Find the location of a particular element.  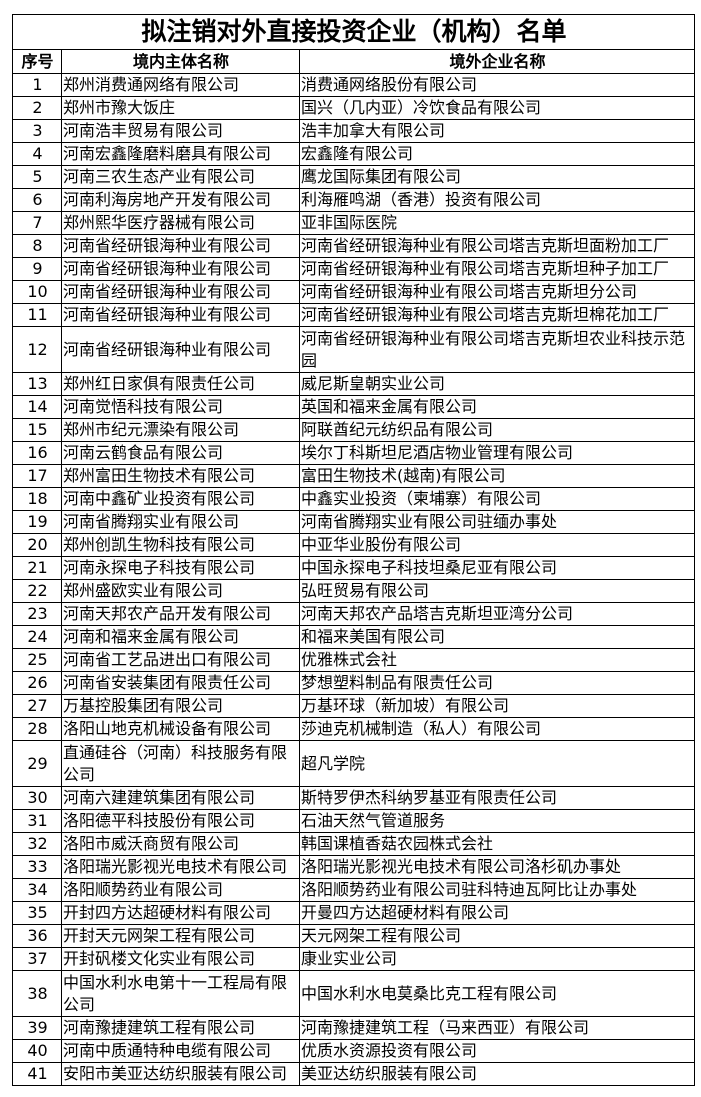

domestic-name-cell: 河南省工艺品进出口有限公司 is located at coordinates (180, 660).